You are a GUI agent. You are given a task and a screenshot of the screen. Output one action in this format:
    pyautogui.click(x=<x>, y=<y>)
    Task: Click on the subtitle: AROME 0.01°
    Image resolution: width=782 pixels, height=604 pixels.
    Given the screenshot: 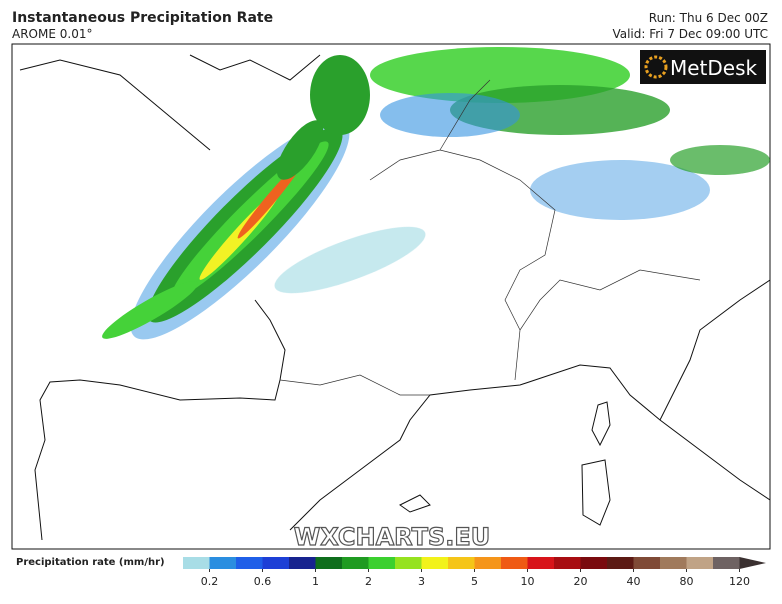 What is the action you would take?
    pyautogui.click(x=52, y=34)
    